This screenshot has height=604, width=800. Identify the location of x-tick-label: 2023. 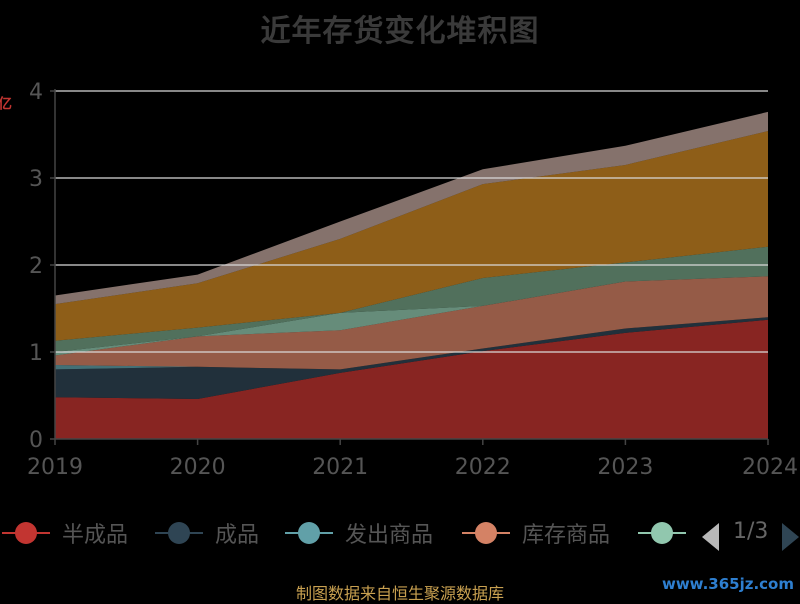
(625, 467).